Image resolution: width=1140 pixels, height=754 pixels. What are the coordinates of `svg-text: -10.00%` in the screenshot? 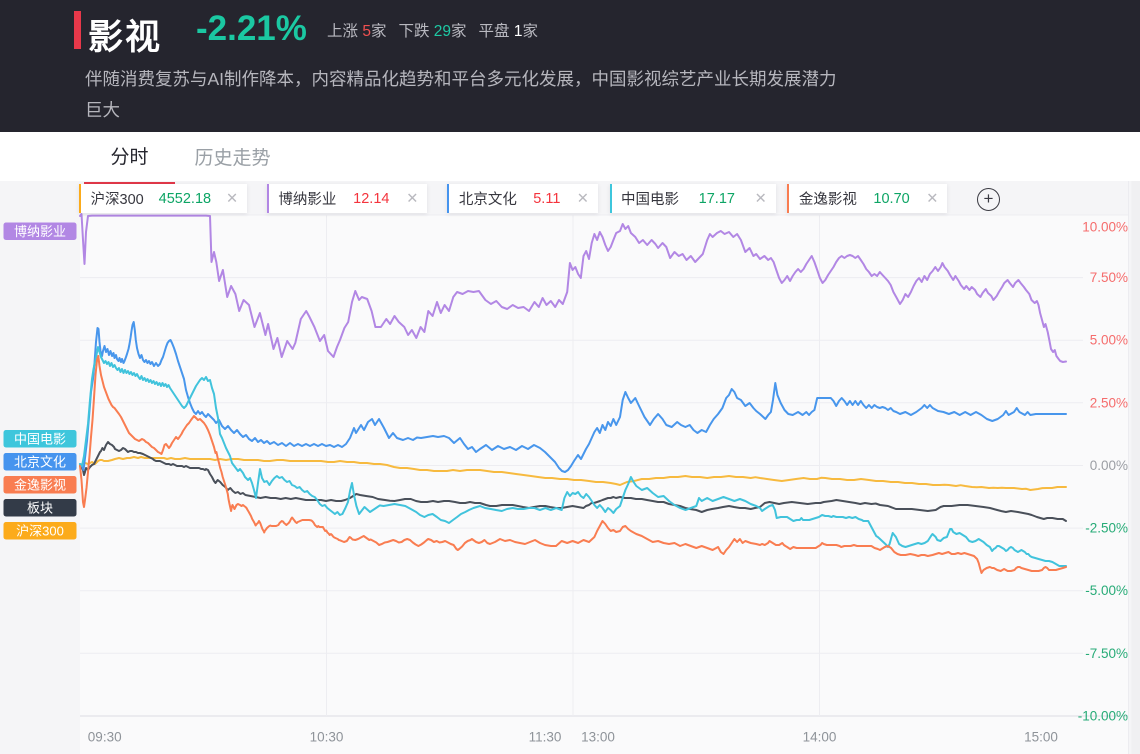 It's located at (1103, 716).